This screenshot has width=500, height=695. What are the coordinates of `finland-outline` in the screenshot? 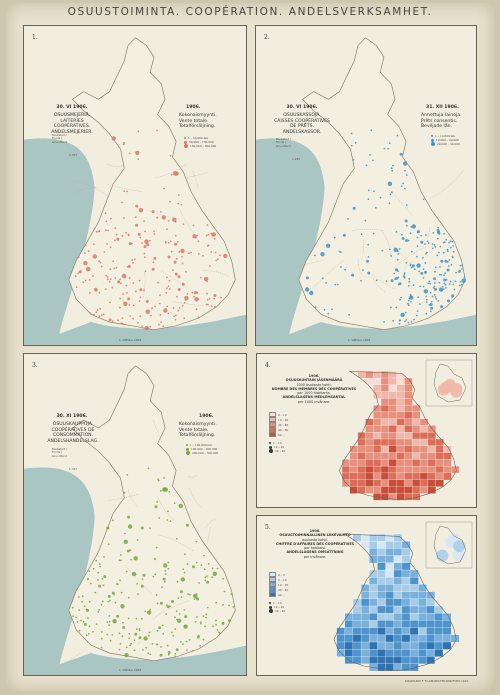 It's located at (398, 435).